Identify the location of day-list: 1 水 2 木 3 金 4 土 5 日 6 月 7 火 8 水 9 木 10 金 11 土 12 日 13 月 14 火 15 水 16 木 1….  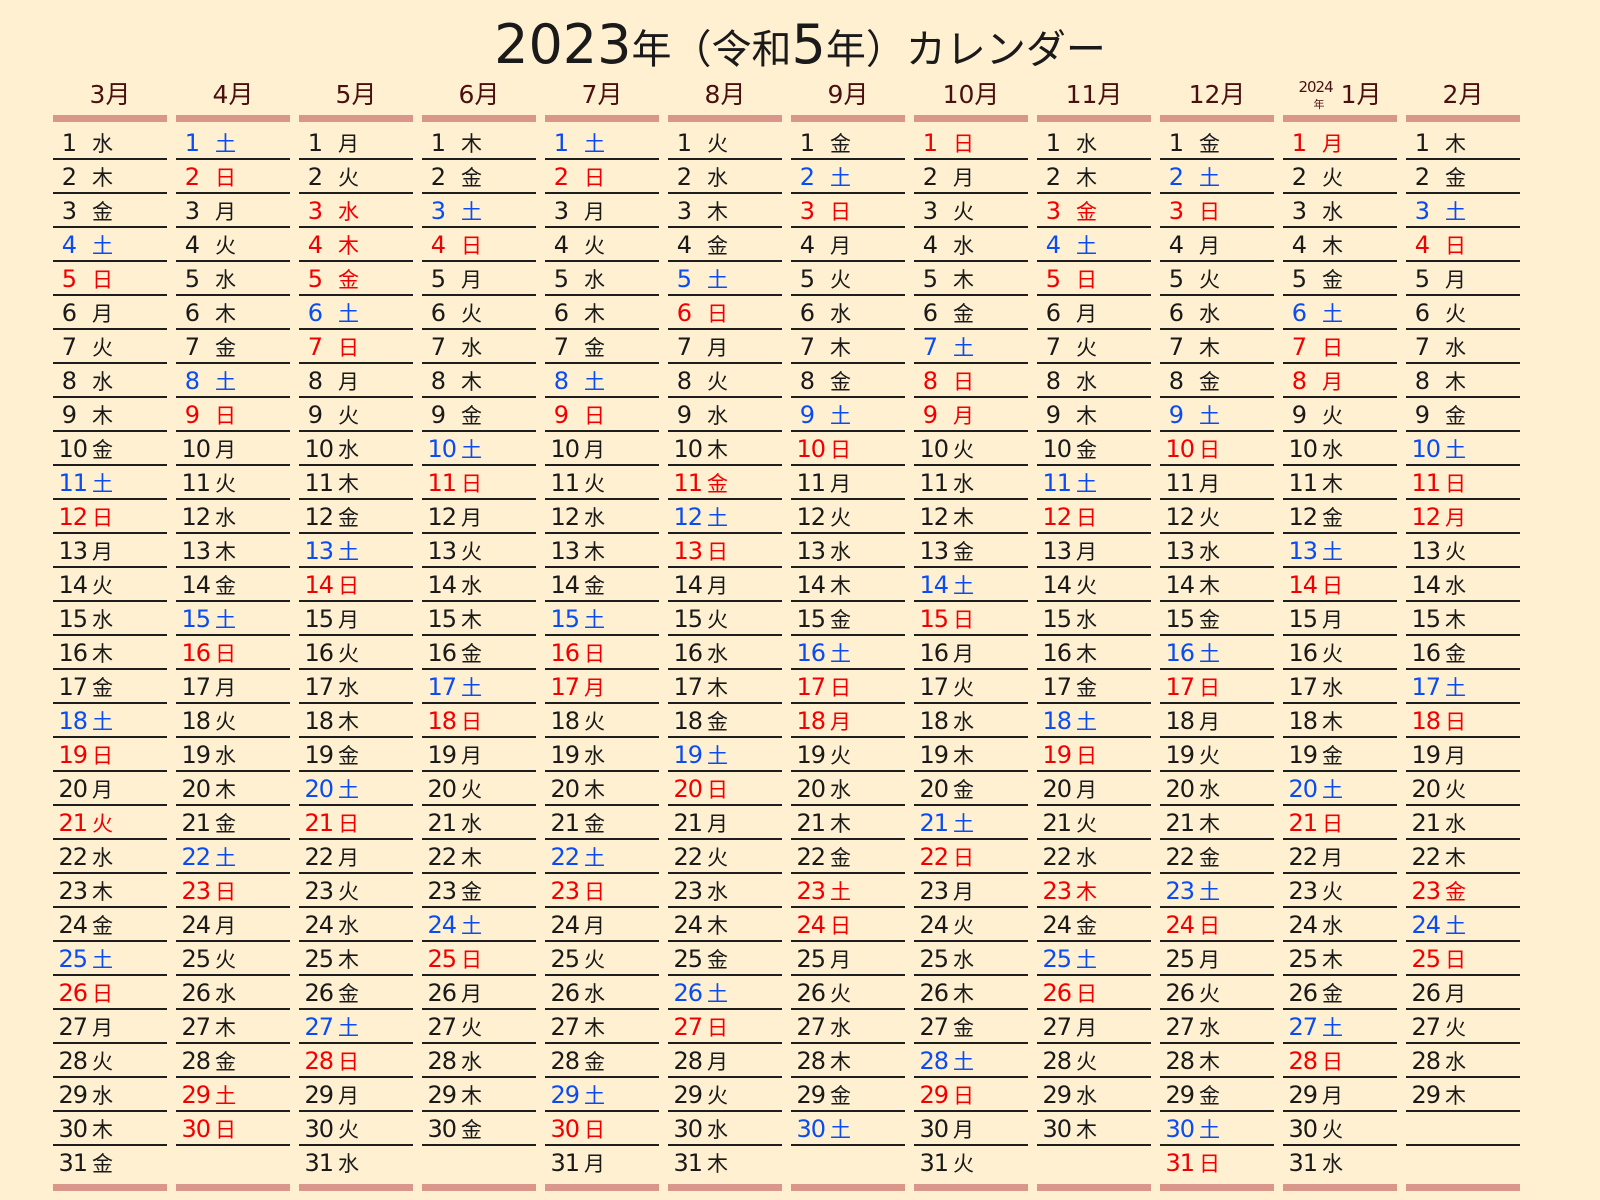
(110, 653).